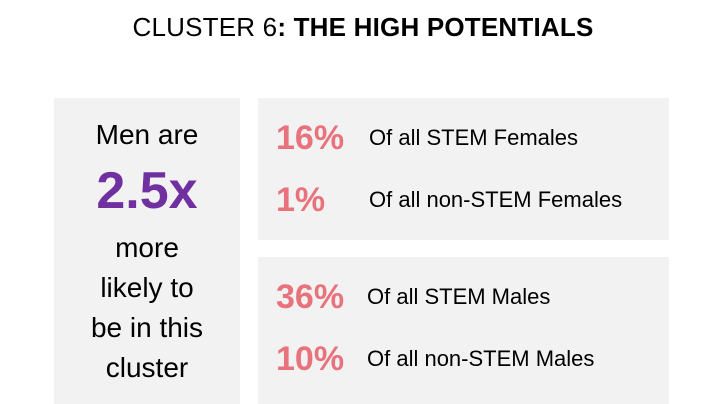 The height and width of the screenshot is (404, 726). Describe the element at coordinates (205, 27) in the screenshot. I see `title-prefix: CLUSTER 6` at that location.